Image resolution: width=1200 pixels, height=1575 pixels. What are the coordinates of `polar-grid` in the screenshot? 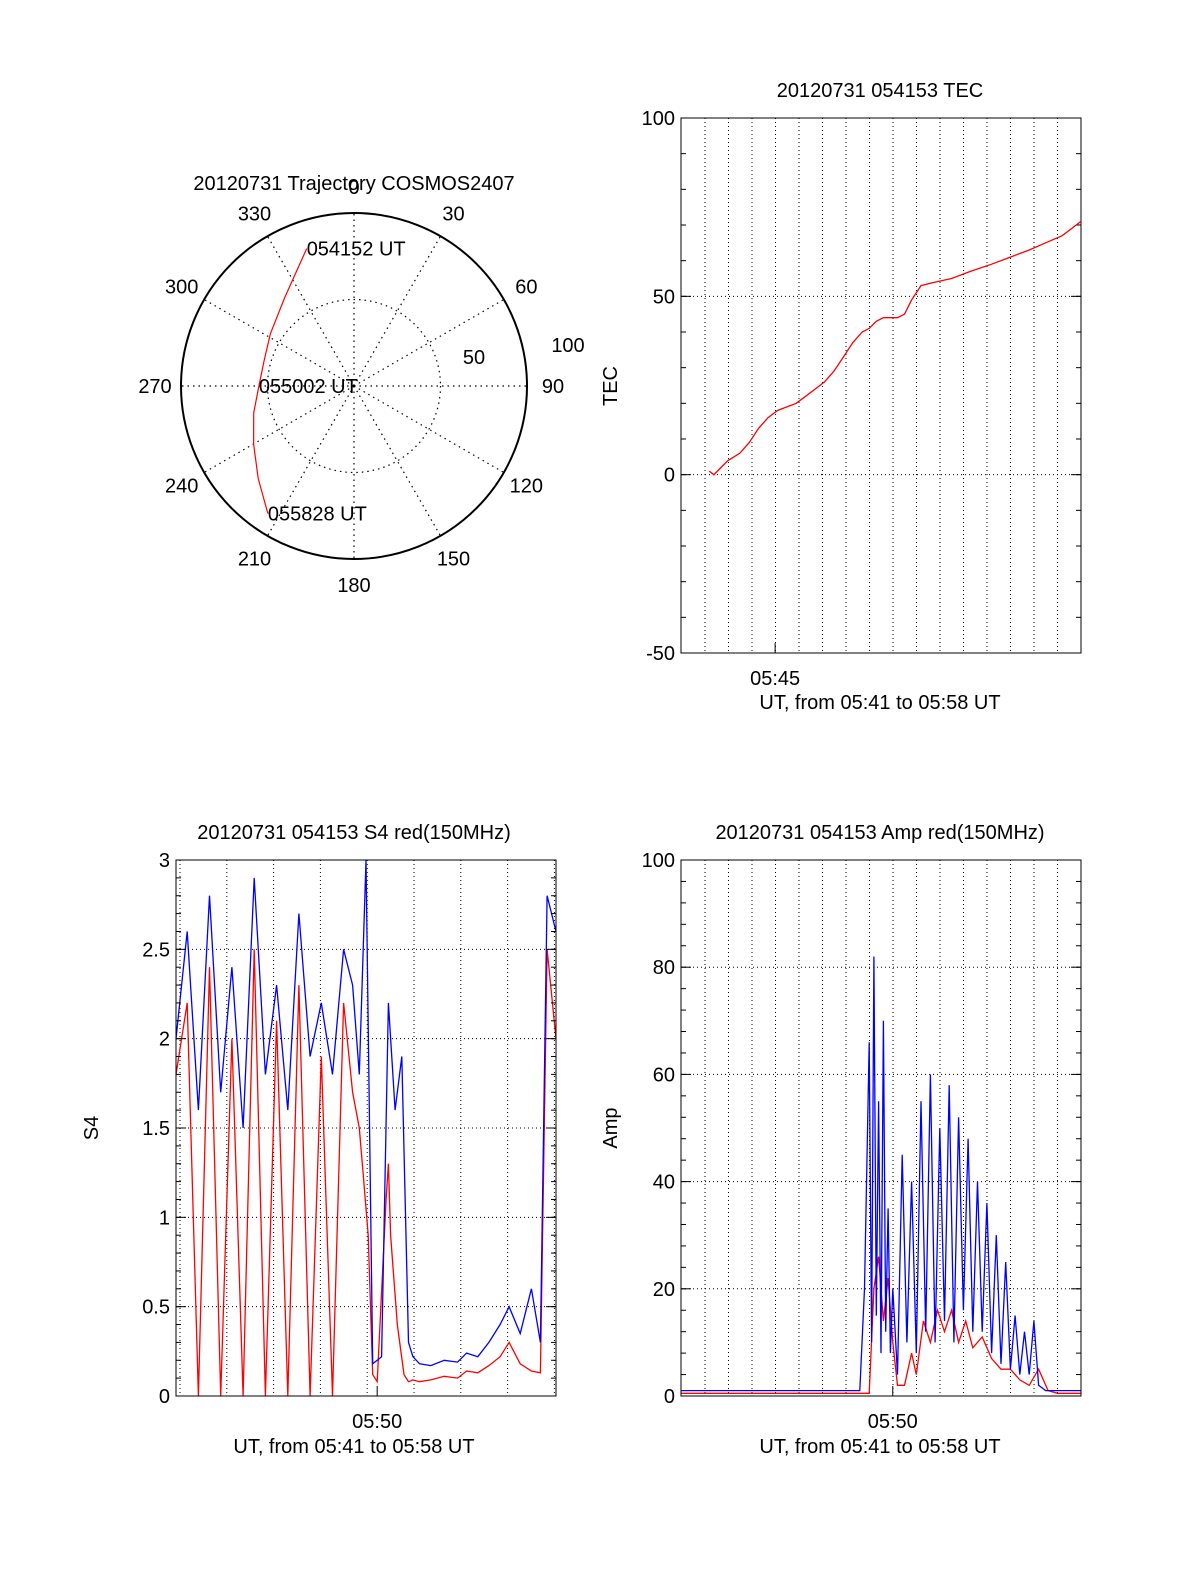 It's located at (354, 386).